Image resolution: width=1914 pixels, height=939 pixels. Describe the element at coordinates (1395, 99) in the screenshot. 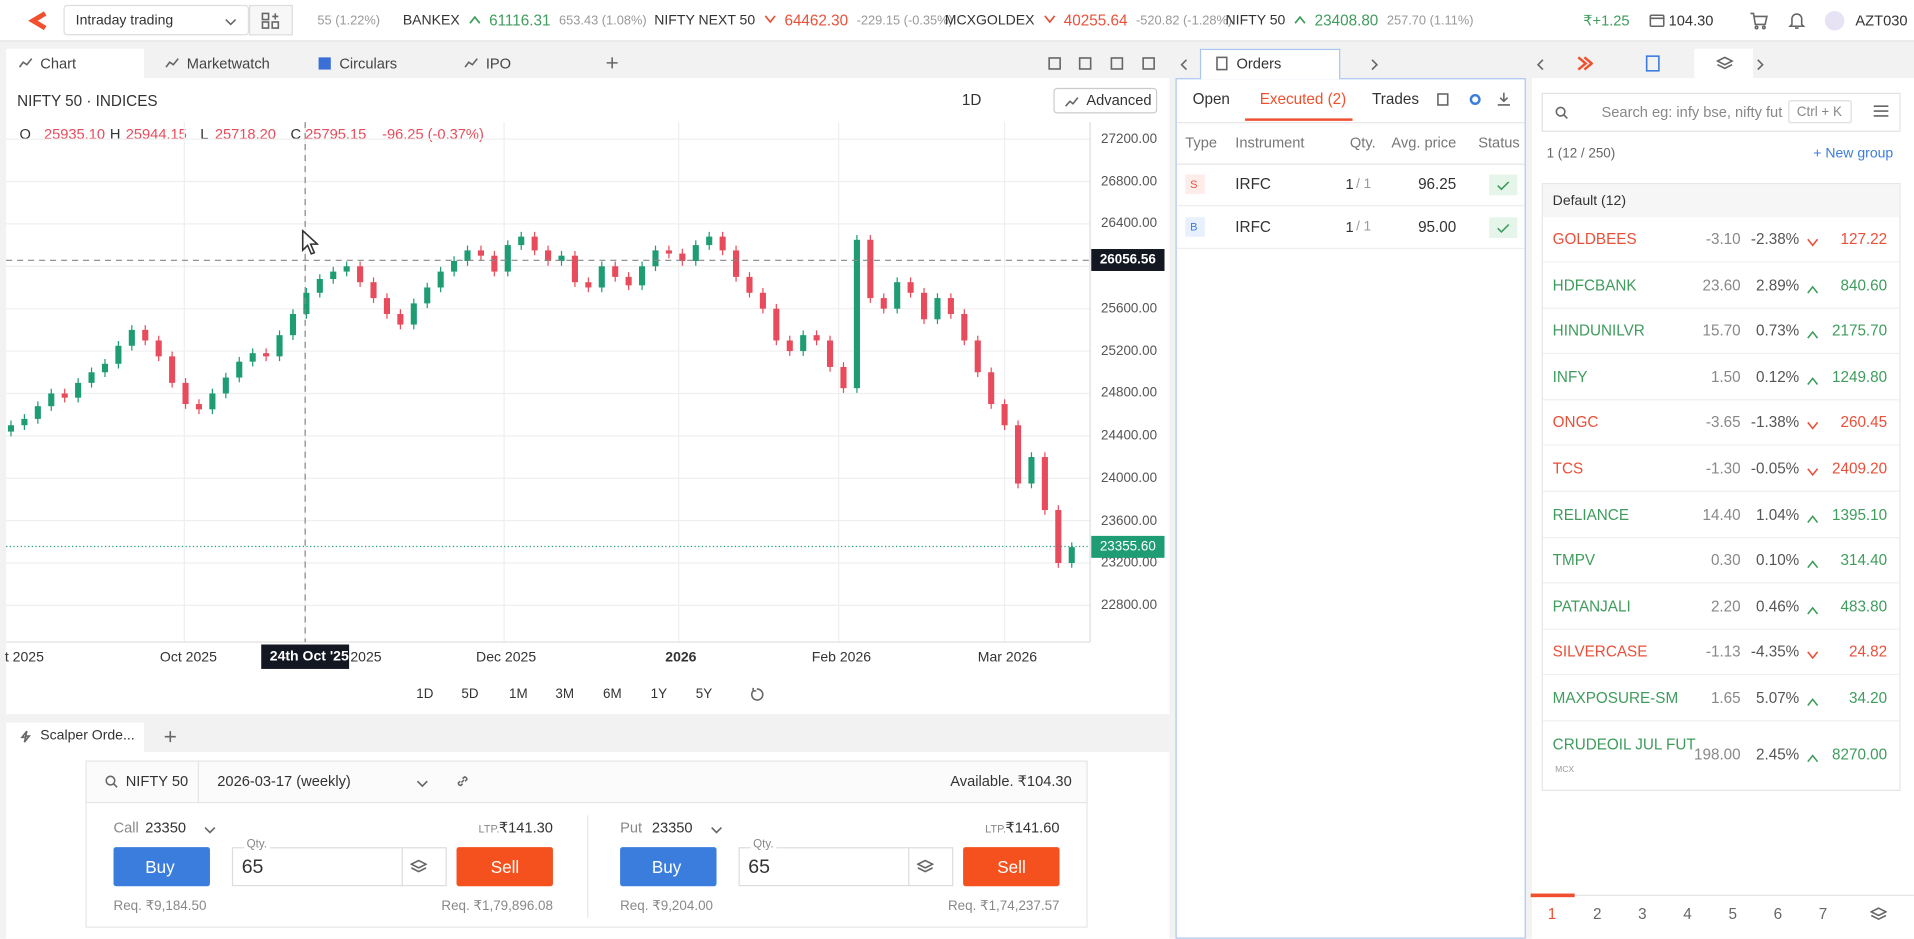

I see `subtab: Trades` at that location.